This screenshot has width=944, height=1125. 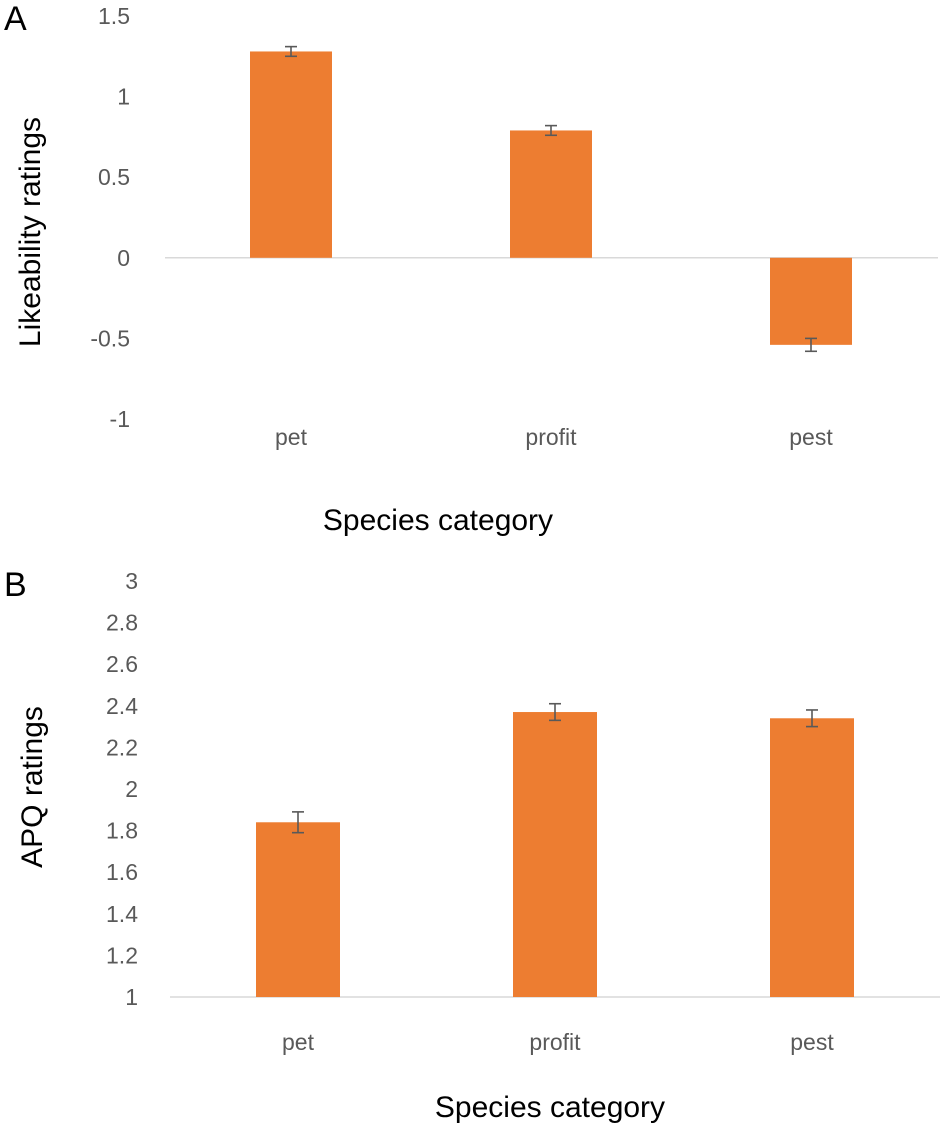 What do you see at coordinates (122, 955) in the screenshot?
I see `y-tick-label: 1.2` at bounding box center [122, 955].